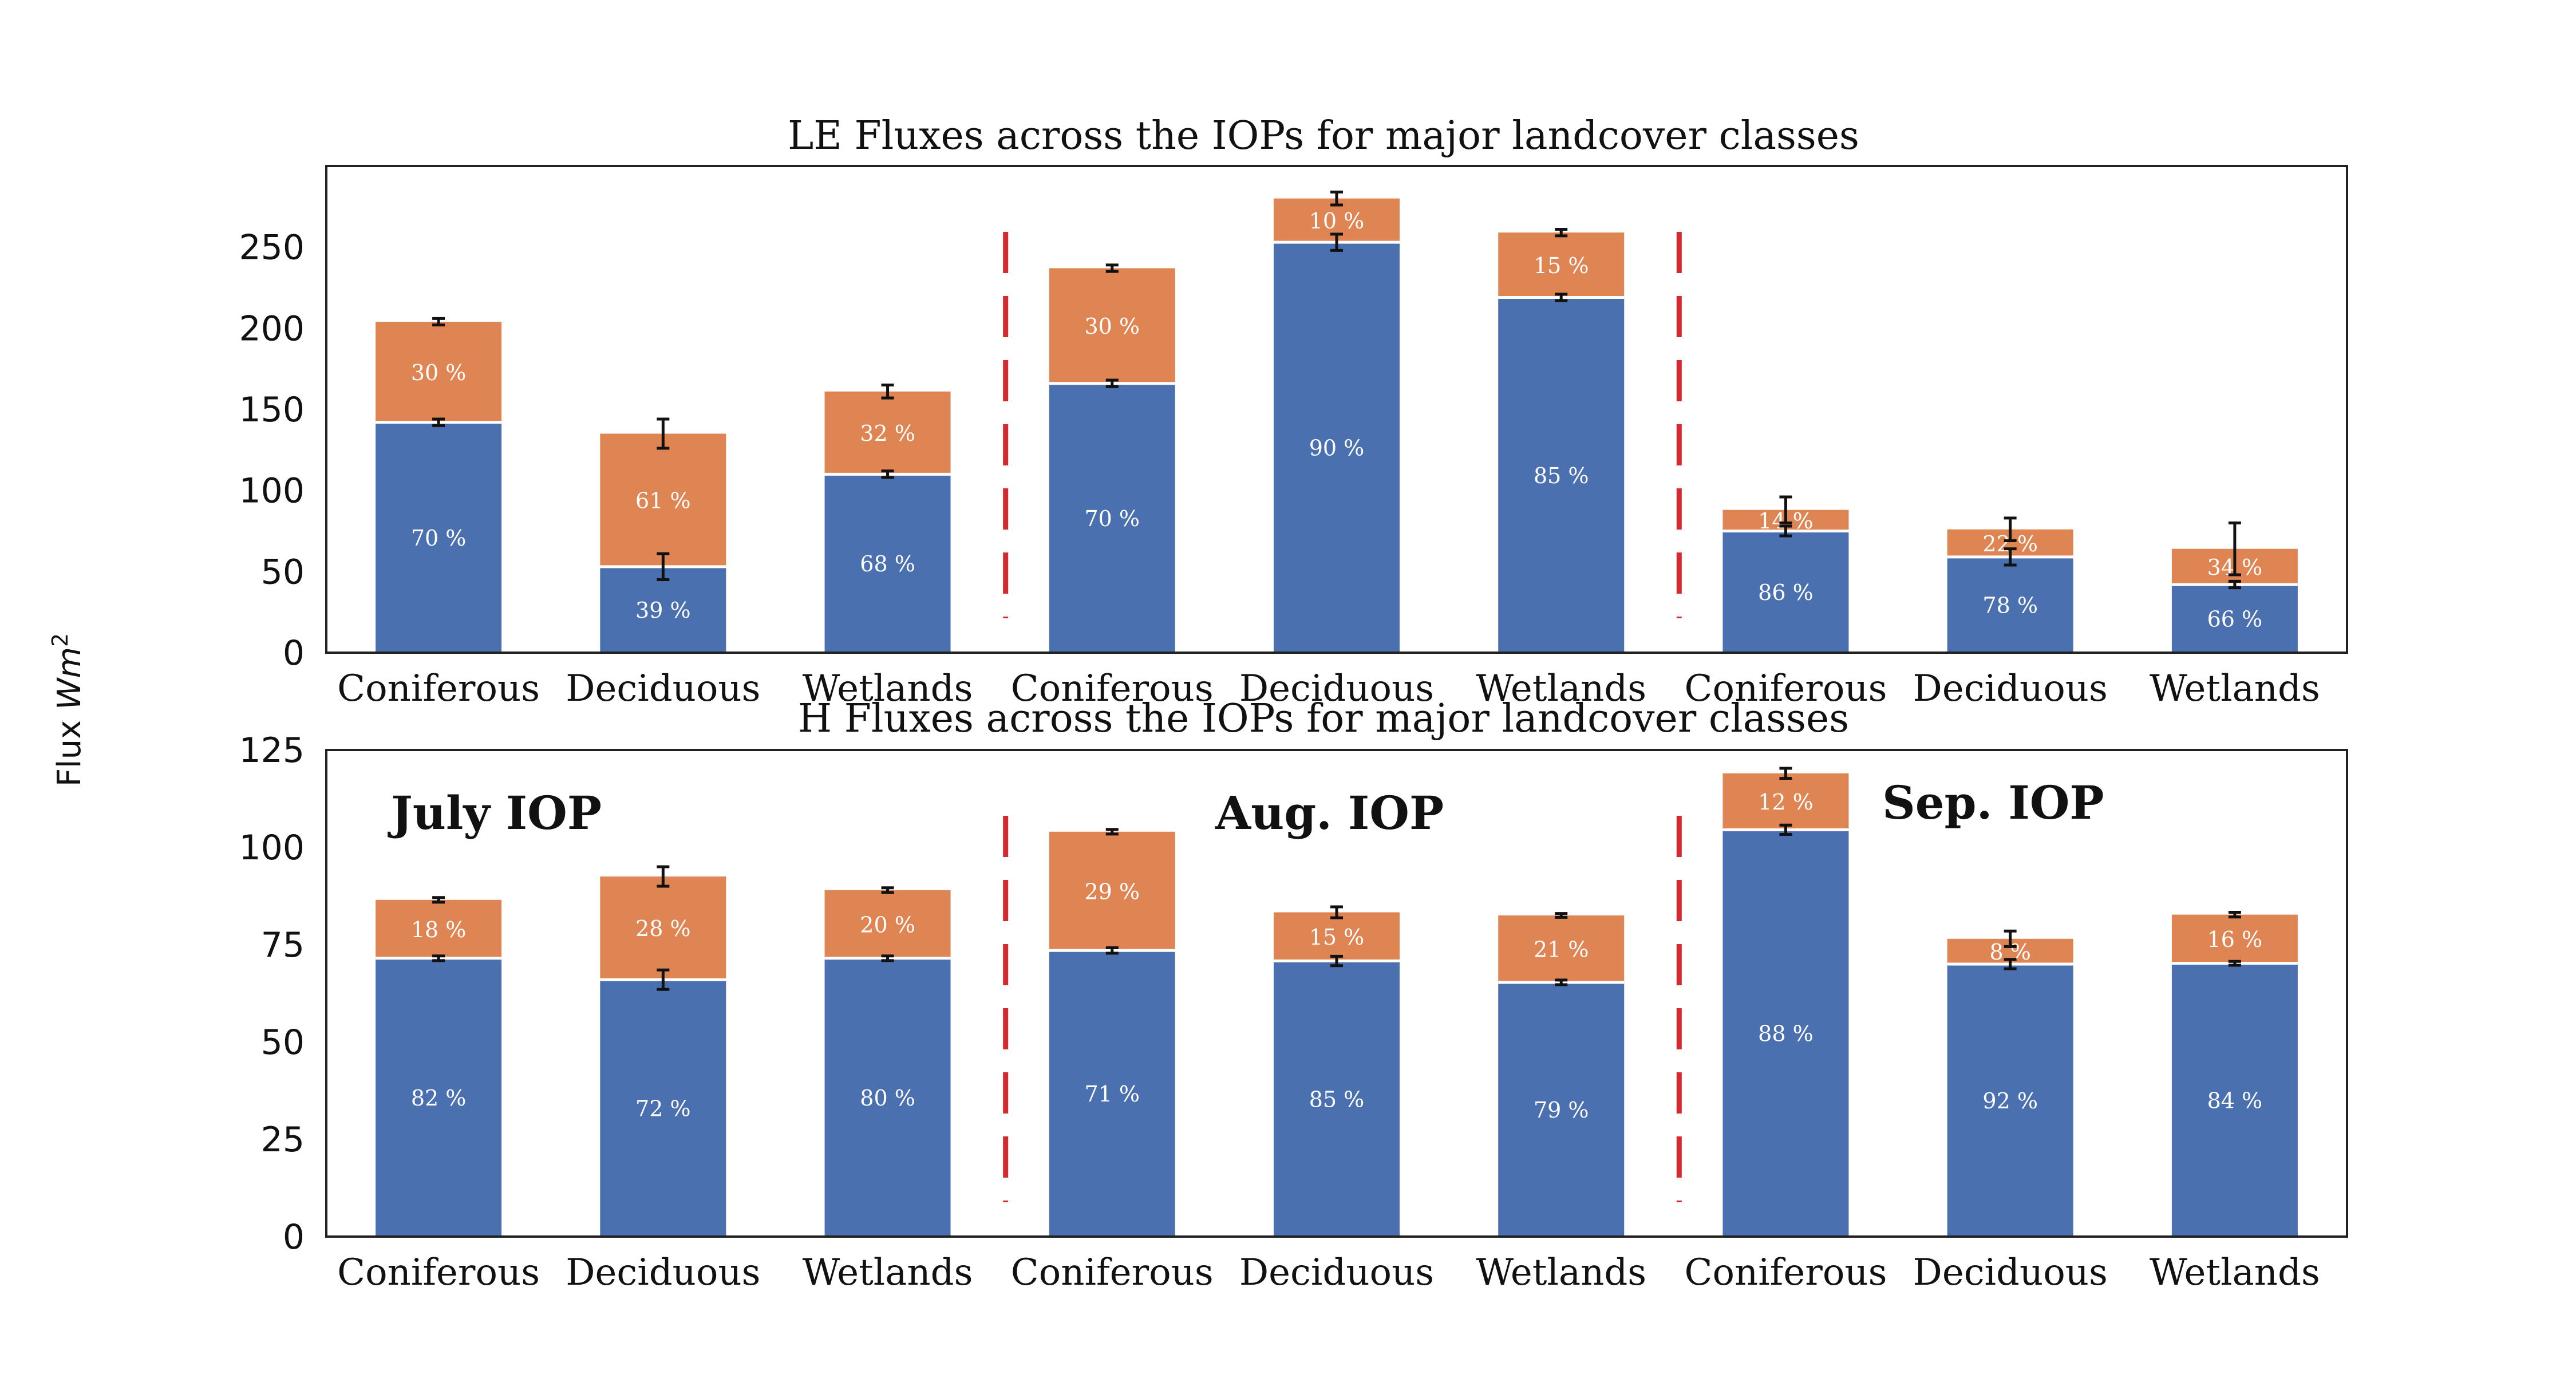  Describe the element at coordinates (887, 434) in the screenshot. I see `le-pct-label-upper: 32 %` at that location.